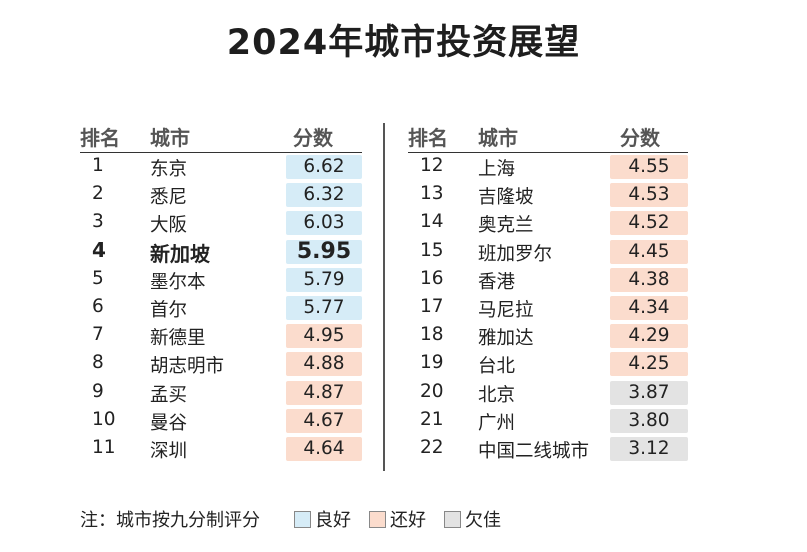  Describe the element at coordinates (515, 254) in the screenshot. I see `city-cell: 班加罗尔` at that location.